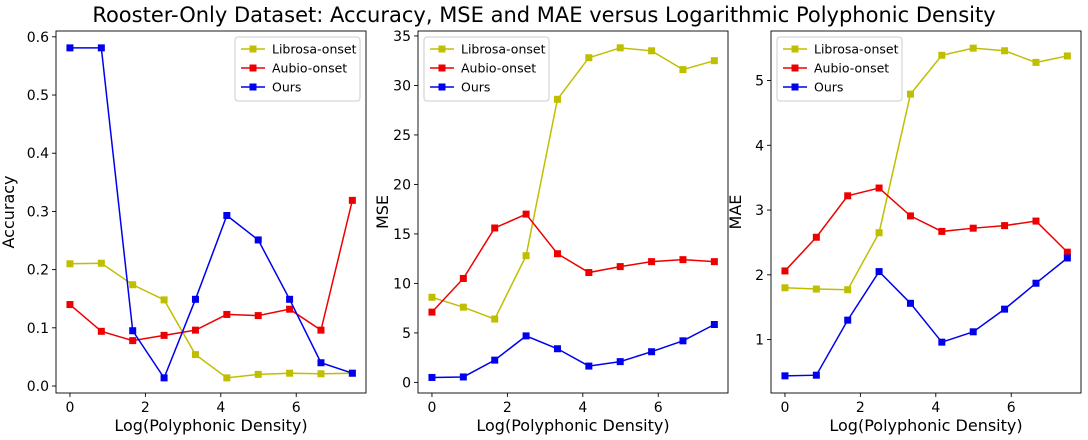 The image size is (1088, 440). I want to click on series-ours, so click(573, 351).